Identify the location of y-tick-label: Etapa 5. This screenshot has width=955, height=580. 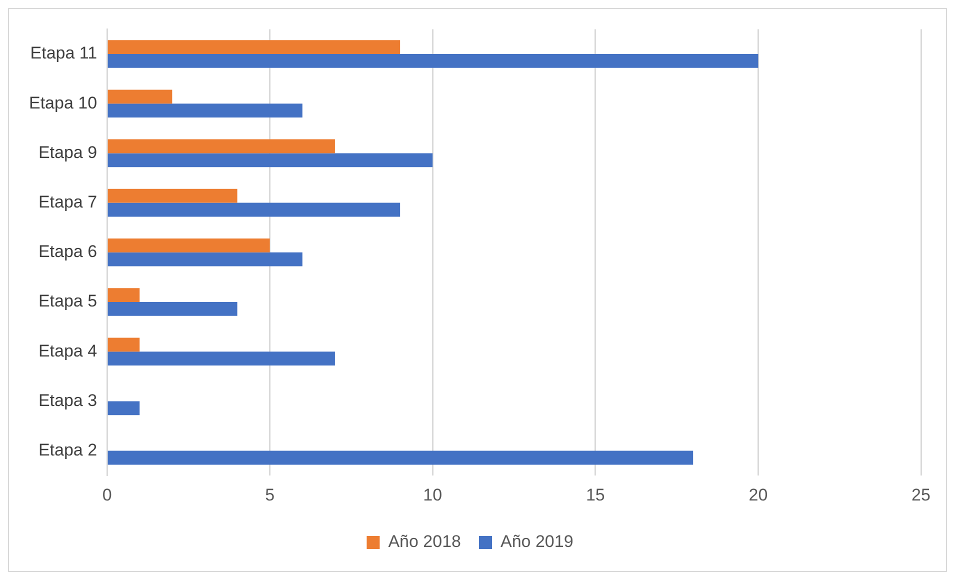
(68, 301).